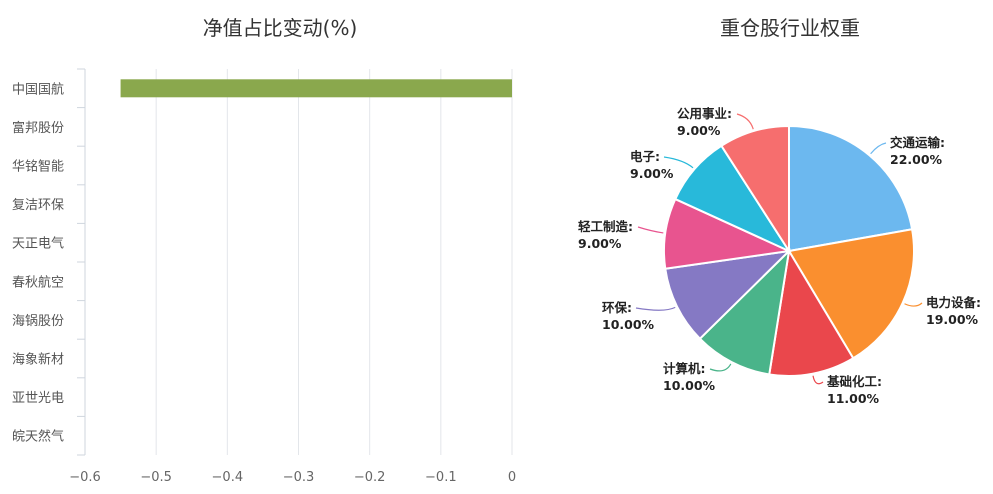  What do you see at coordinates (512, 477) in the screenshot?
I see `x-tick-label: 0` at bounding box center [512, 477].